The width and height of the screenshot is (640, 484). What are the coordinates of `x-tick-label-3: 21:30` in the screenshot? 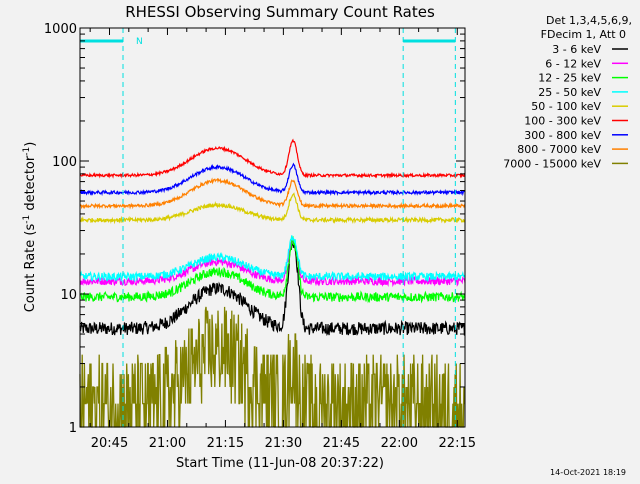 It's located at (283, 443).